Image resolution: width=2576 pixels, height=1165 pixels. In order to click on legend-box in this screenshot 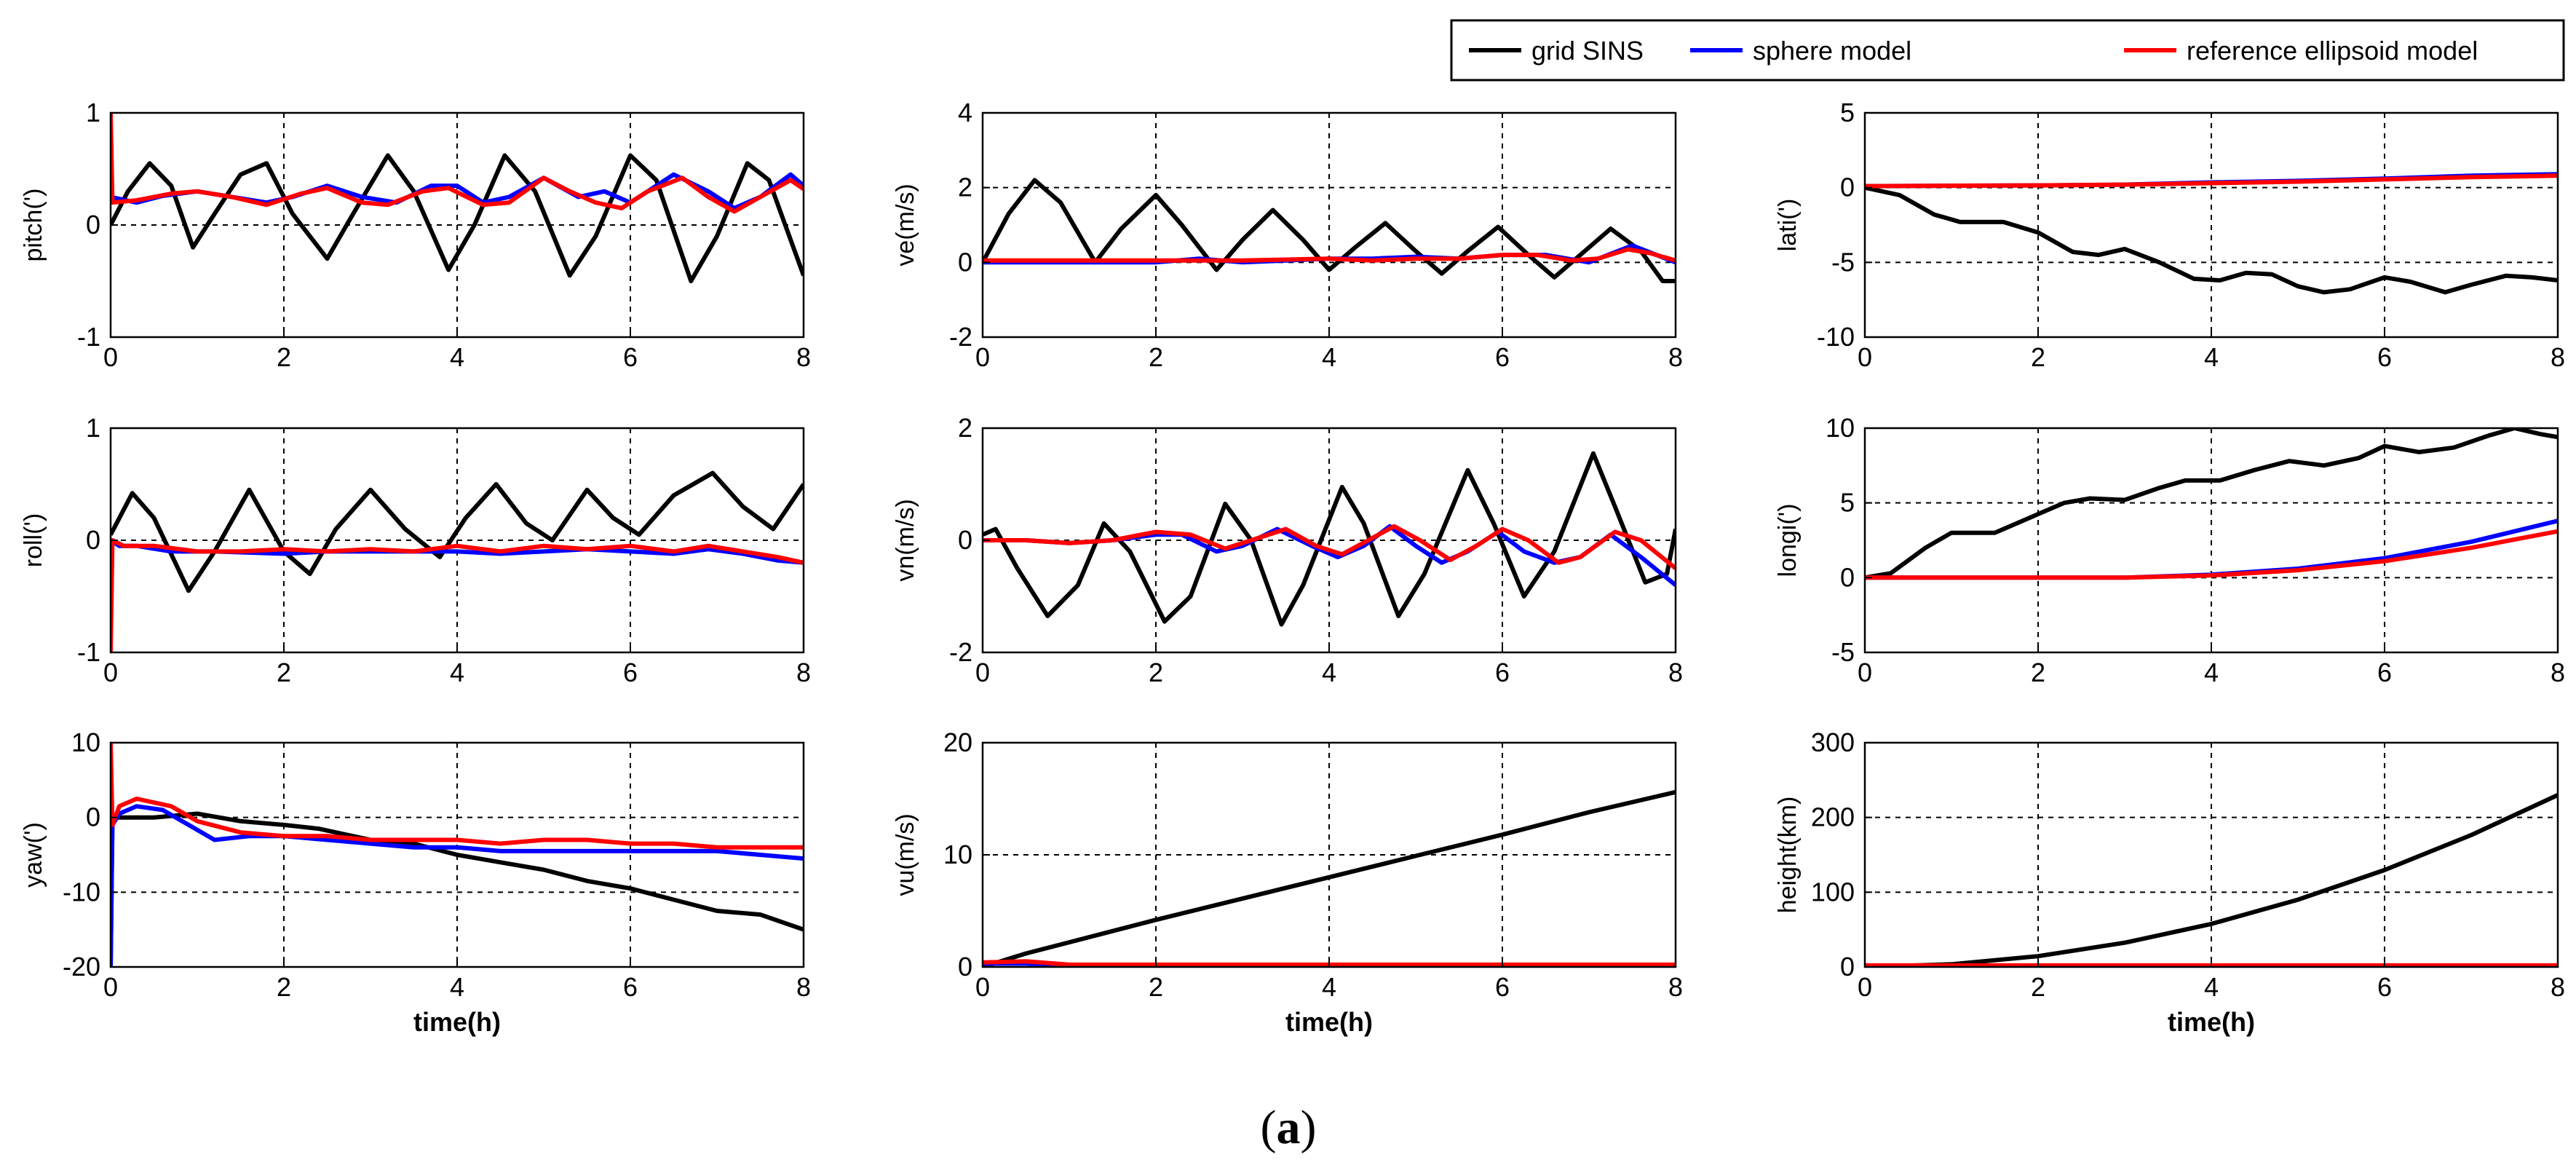, I will do `click(2007, 50)`.